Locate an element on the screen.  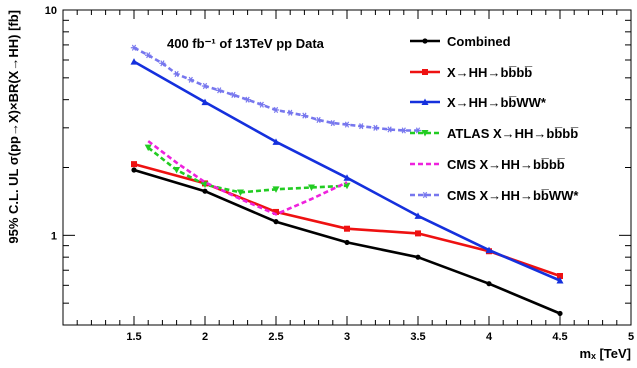
legend-item: CMS X→HH→bb̅bb̅ is located at coordinates (487, 164).